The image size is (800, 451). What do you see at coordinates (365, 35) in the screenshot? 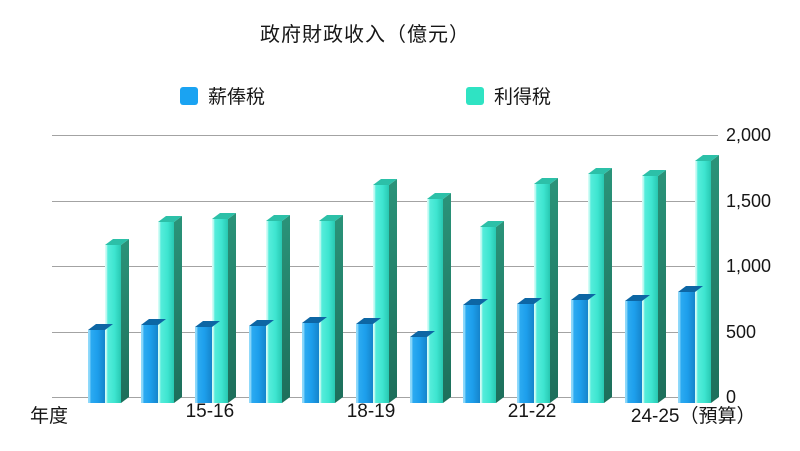
I see `chart-title: 政府財政收入（億元）` at bounding box center [365, 35].